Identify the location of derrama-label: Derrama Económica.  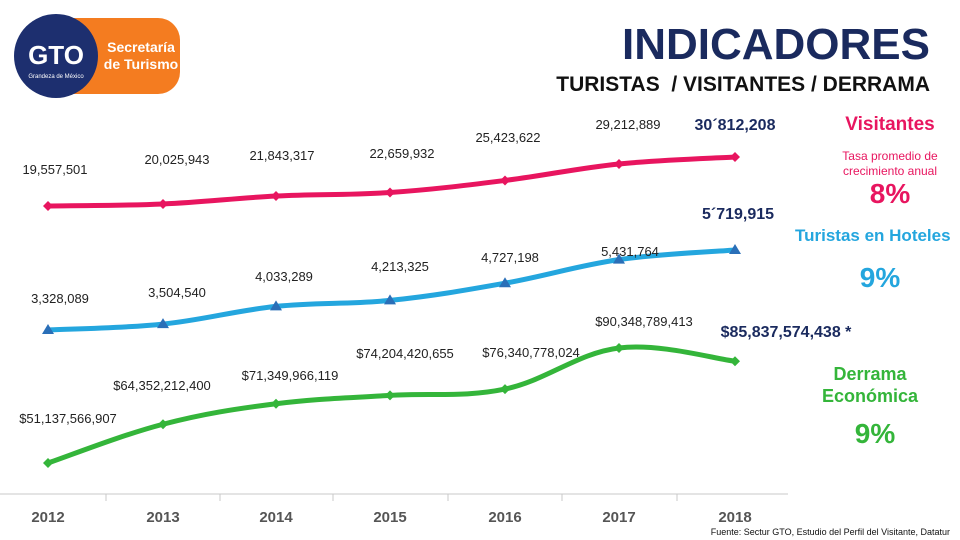
(870, 385).